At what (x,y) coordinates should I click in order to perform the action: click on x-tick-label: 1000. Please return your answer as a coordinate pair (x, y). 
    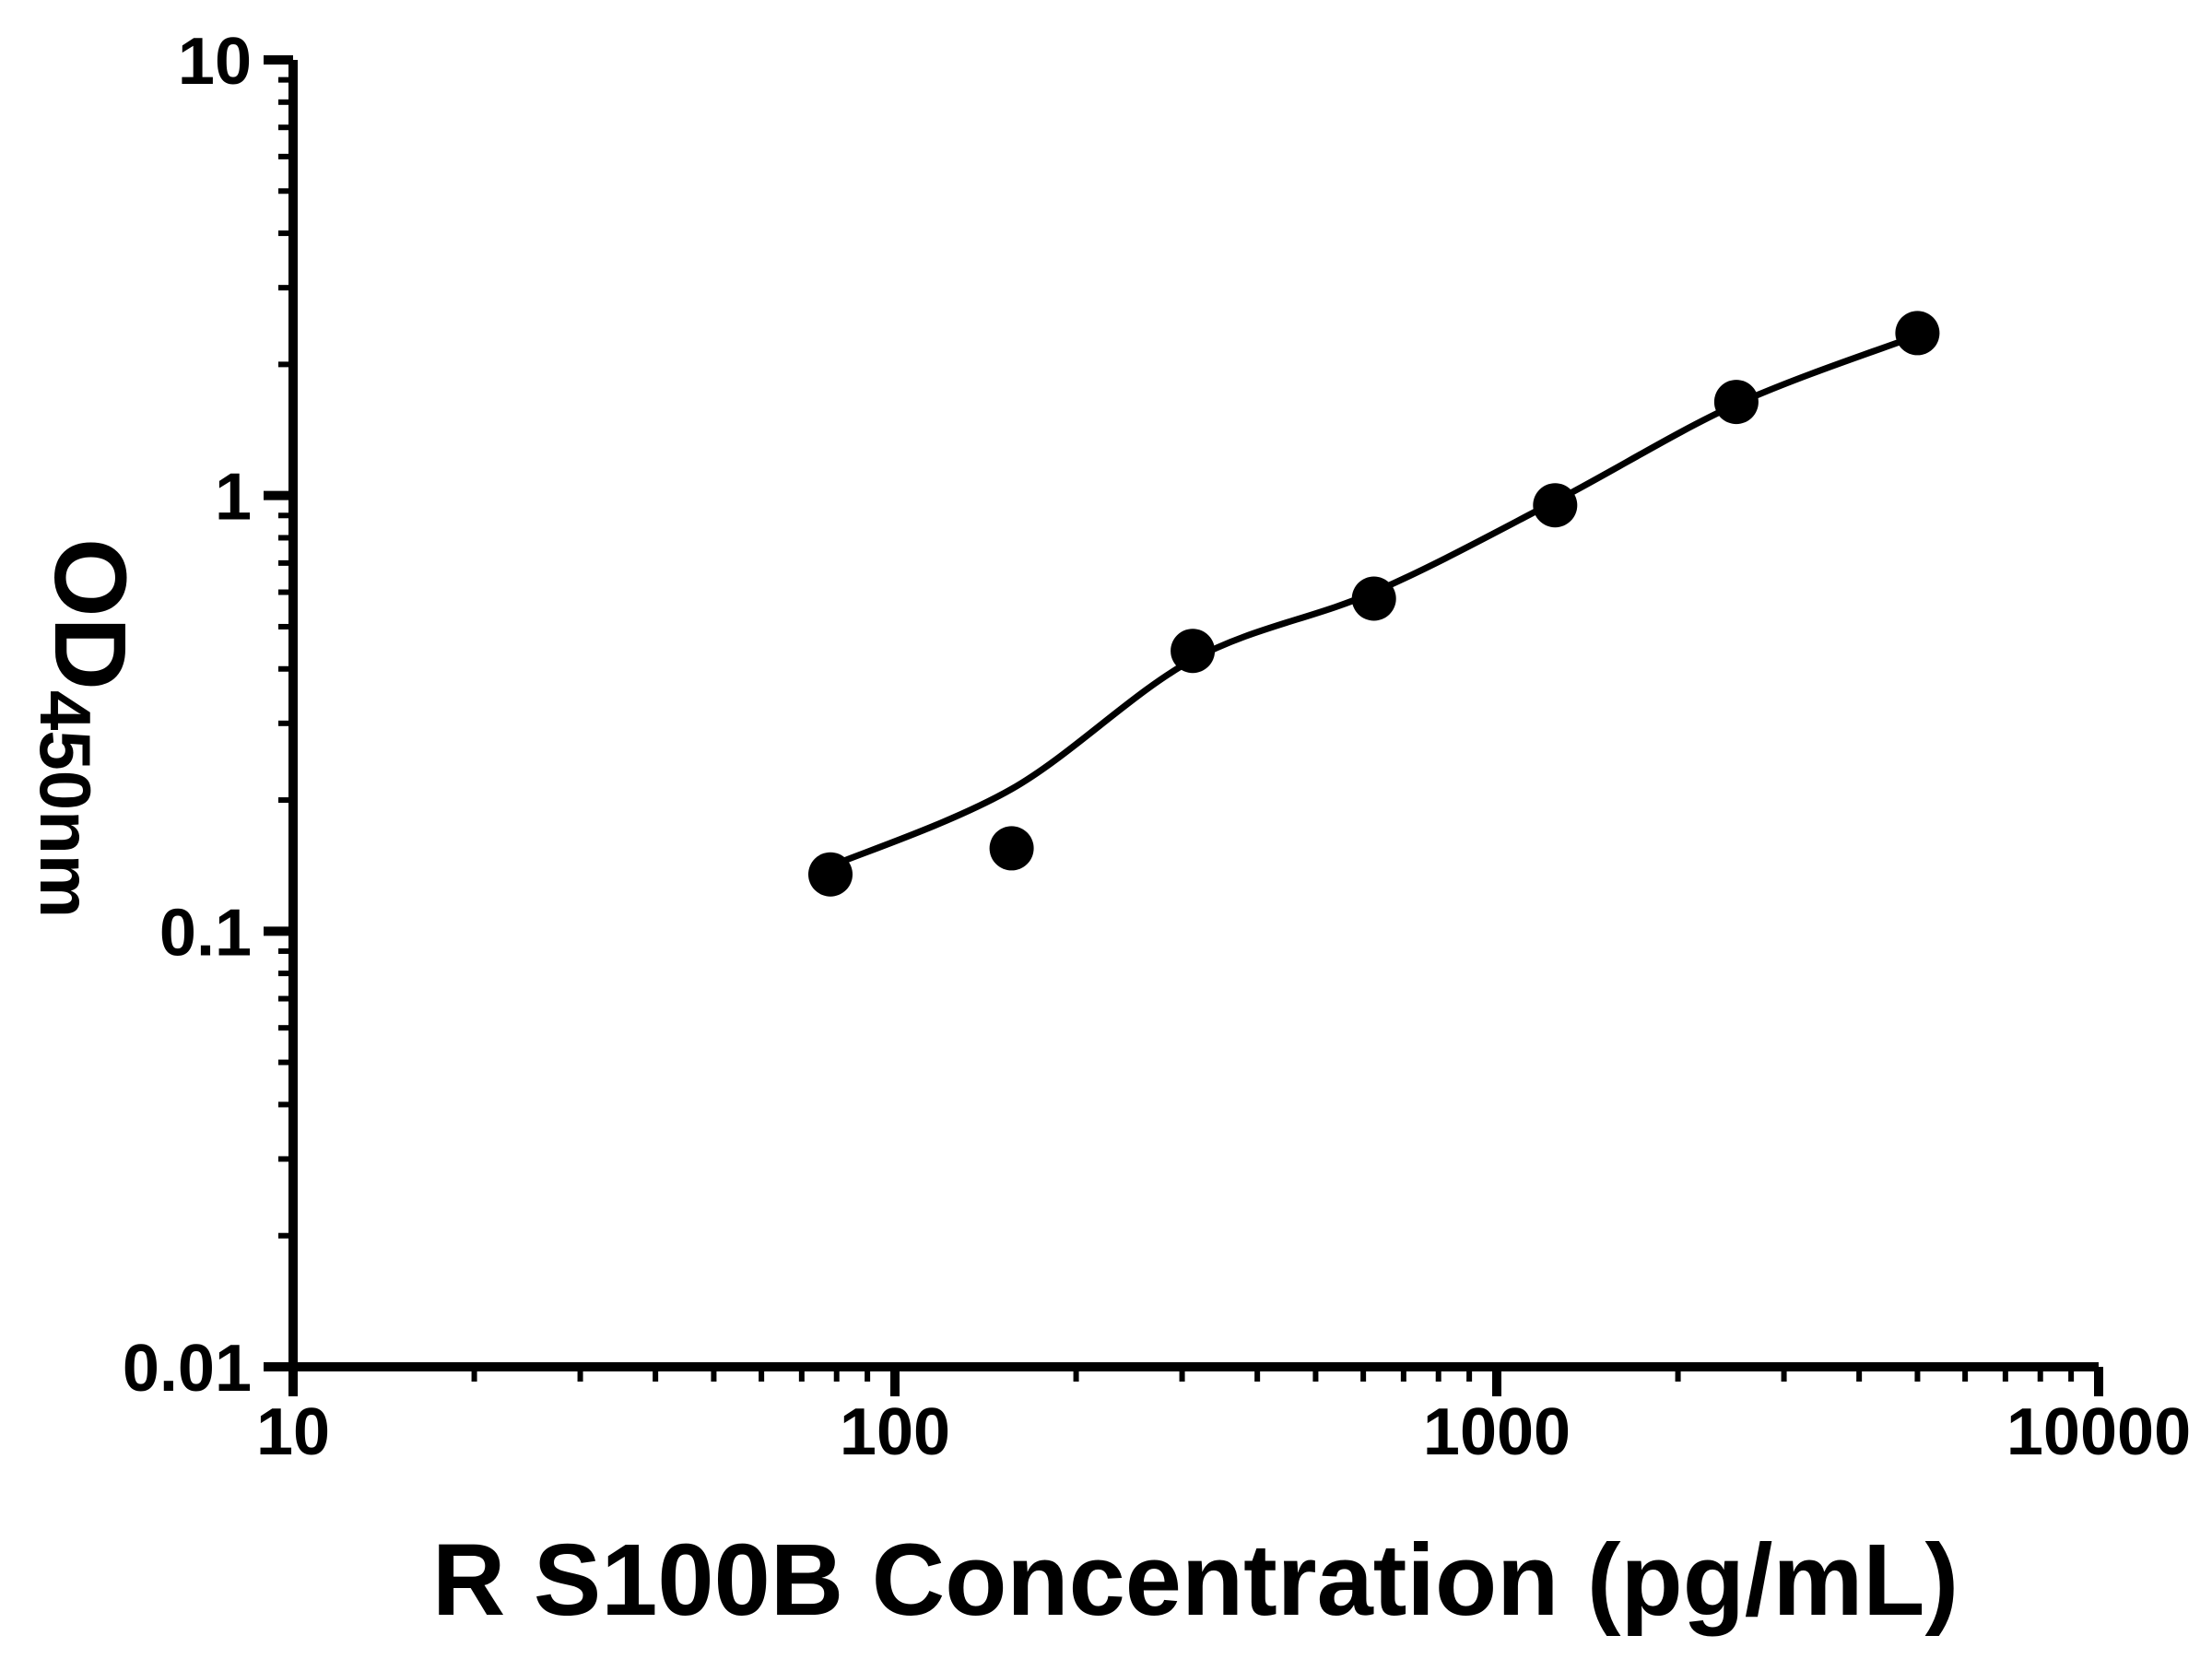
    Looking at the image, I should click on (1497, 1432).